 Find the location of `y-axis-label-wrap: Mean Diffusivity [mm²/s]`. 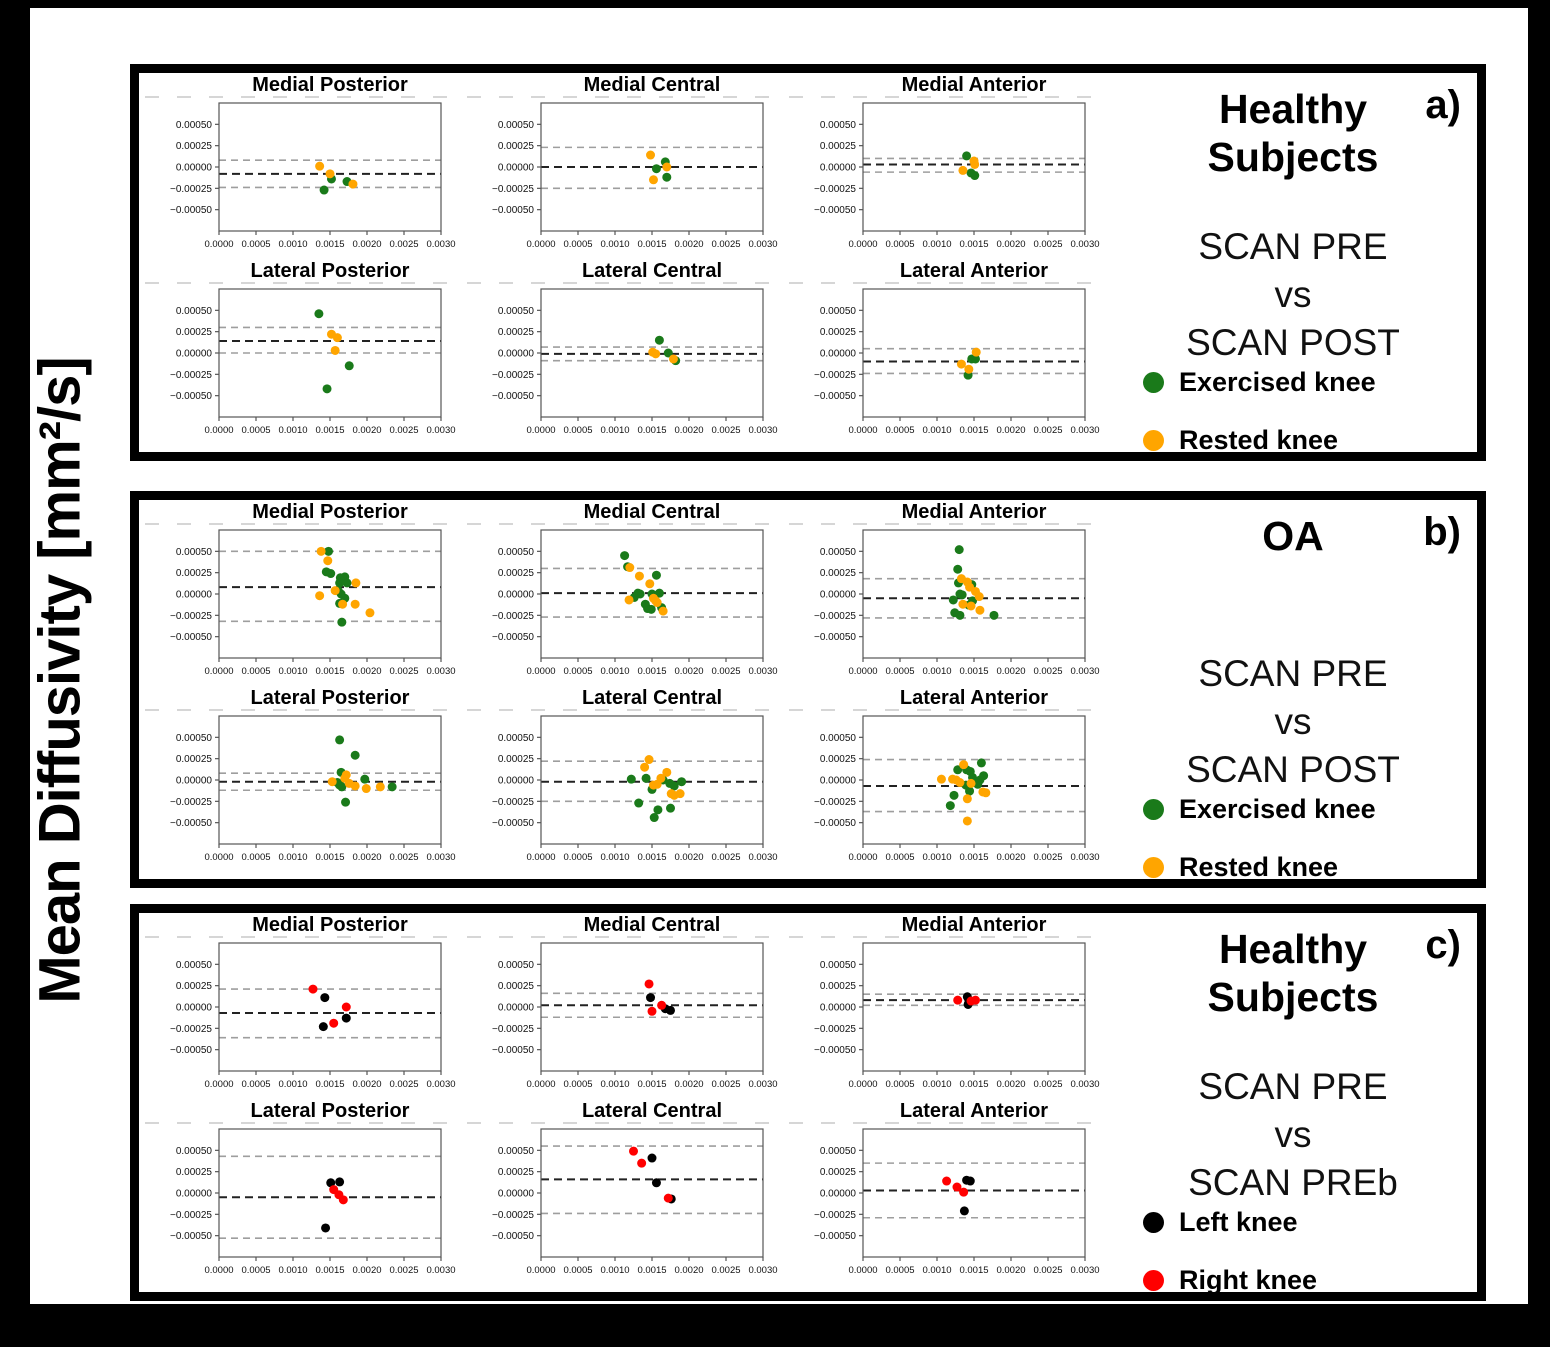

y-axis-label-wrap: Mean Diffusivity [mm²/s] is located at coordinates (60, 680).